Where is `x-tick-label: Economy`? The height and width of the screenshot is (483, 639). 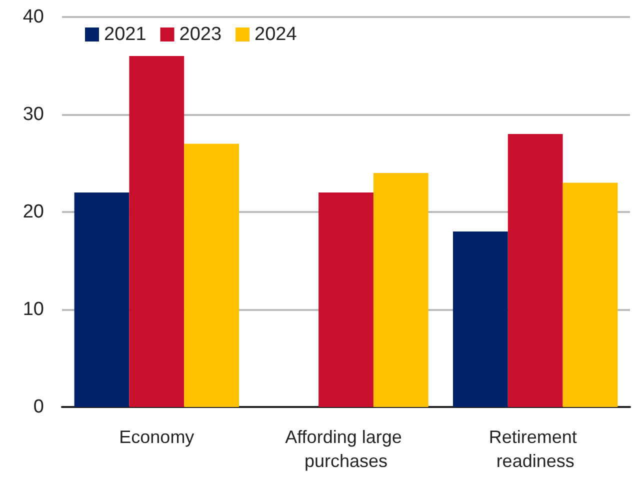 x-tick-label: Economy is located at coordinates (156, 437).